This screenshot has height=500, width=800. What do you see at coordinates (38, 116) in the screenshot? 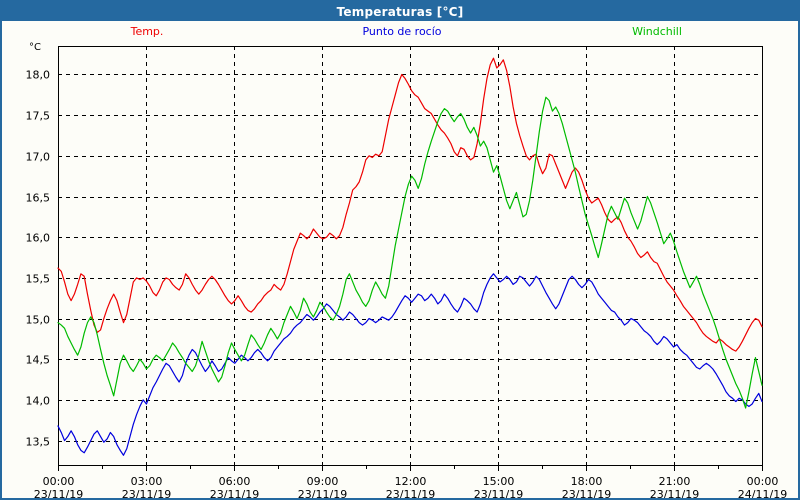
I see `y-axis-tick-label: 17,5` at bounding box center [38, 116].